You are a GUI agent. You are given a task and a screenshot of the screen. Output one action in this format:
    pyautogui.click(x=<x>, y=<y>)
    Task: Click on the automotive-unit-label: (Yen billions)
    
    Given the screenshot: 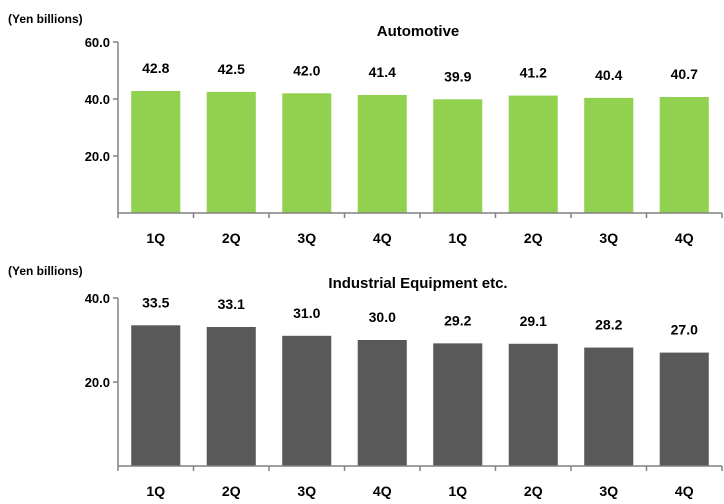 What is the action you would take?
    pyautogui.click(x=45, y=19)
    